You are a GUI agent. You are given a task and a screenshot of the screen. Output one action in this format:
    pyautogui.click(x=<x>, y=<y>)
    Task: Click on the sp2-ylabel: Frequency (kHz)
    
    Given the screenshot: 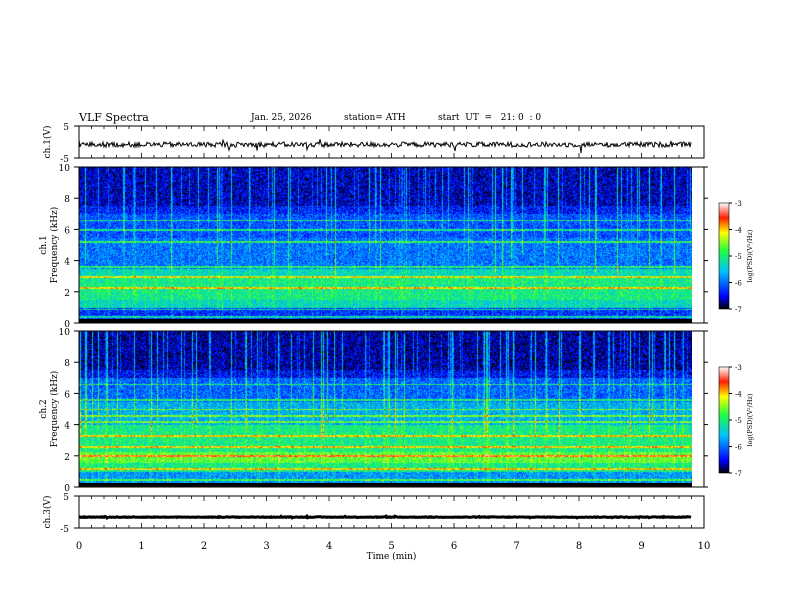 What is the action you would take?
    pyautogui.click(x=54, y=409)
    